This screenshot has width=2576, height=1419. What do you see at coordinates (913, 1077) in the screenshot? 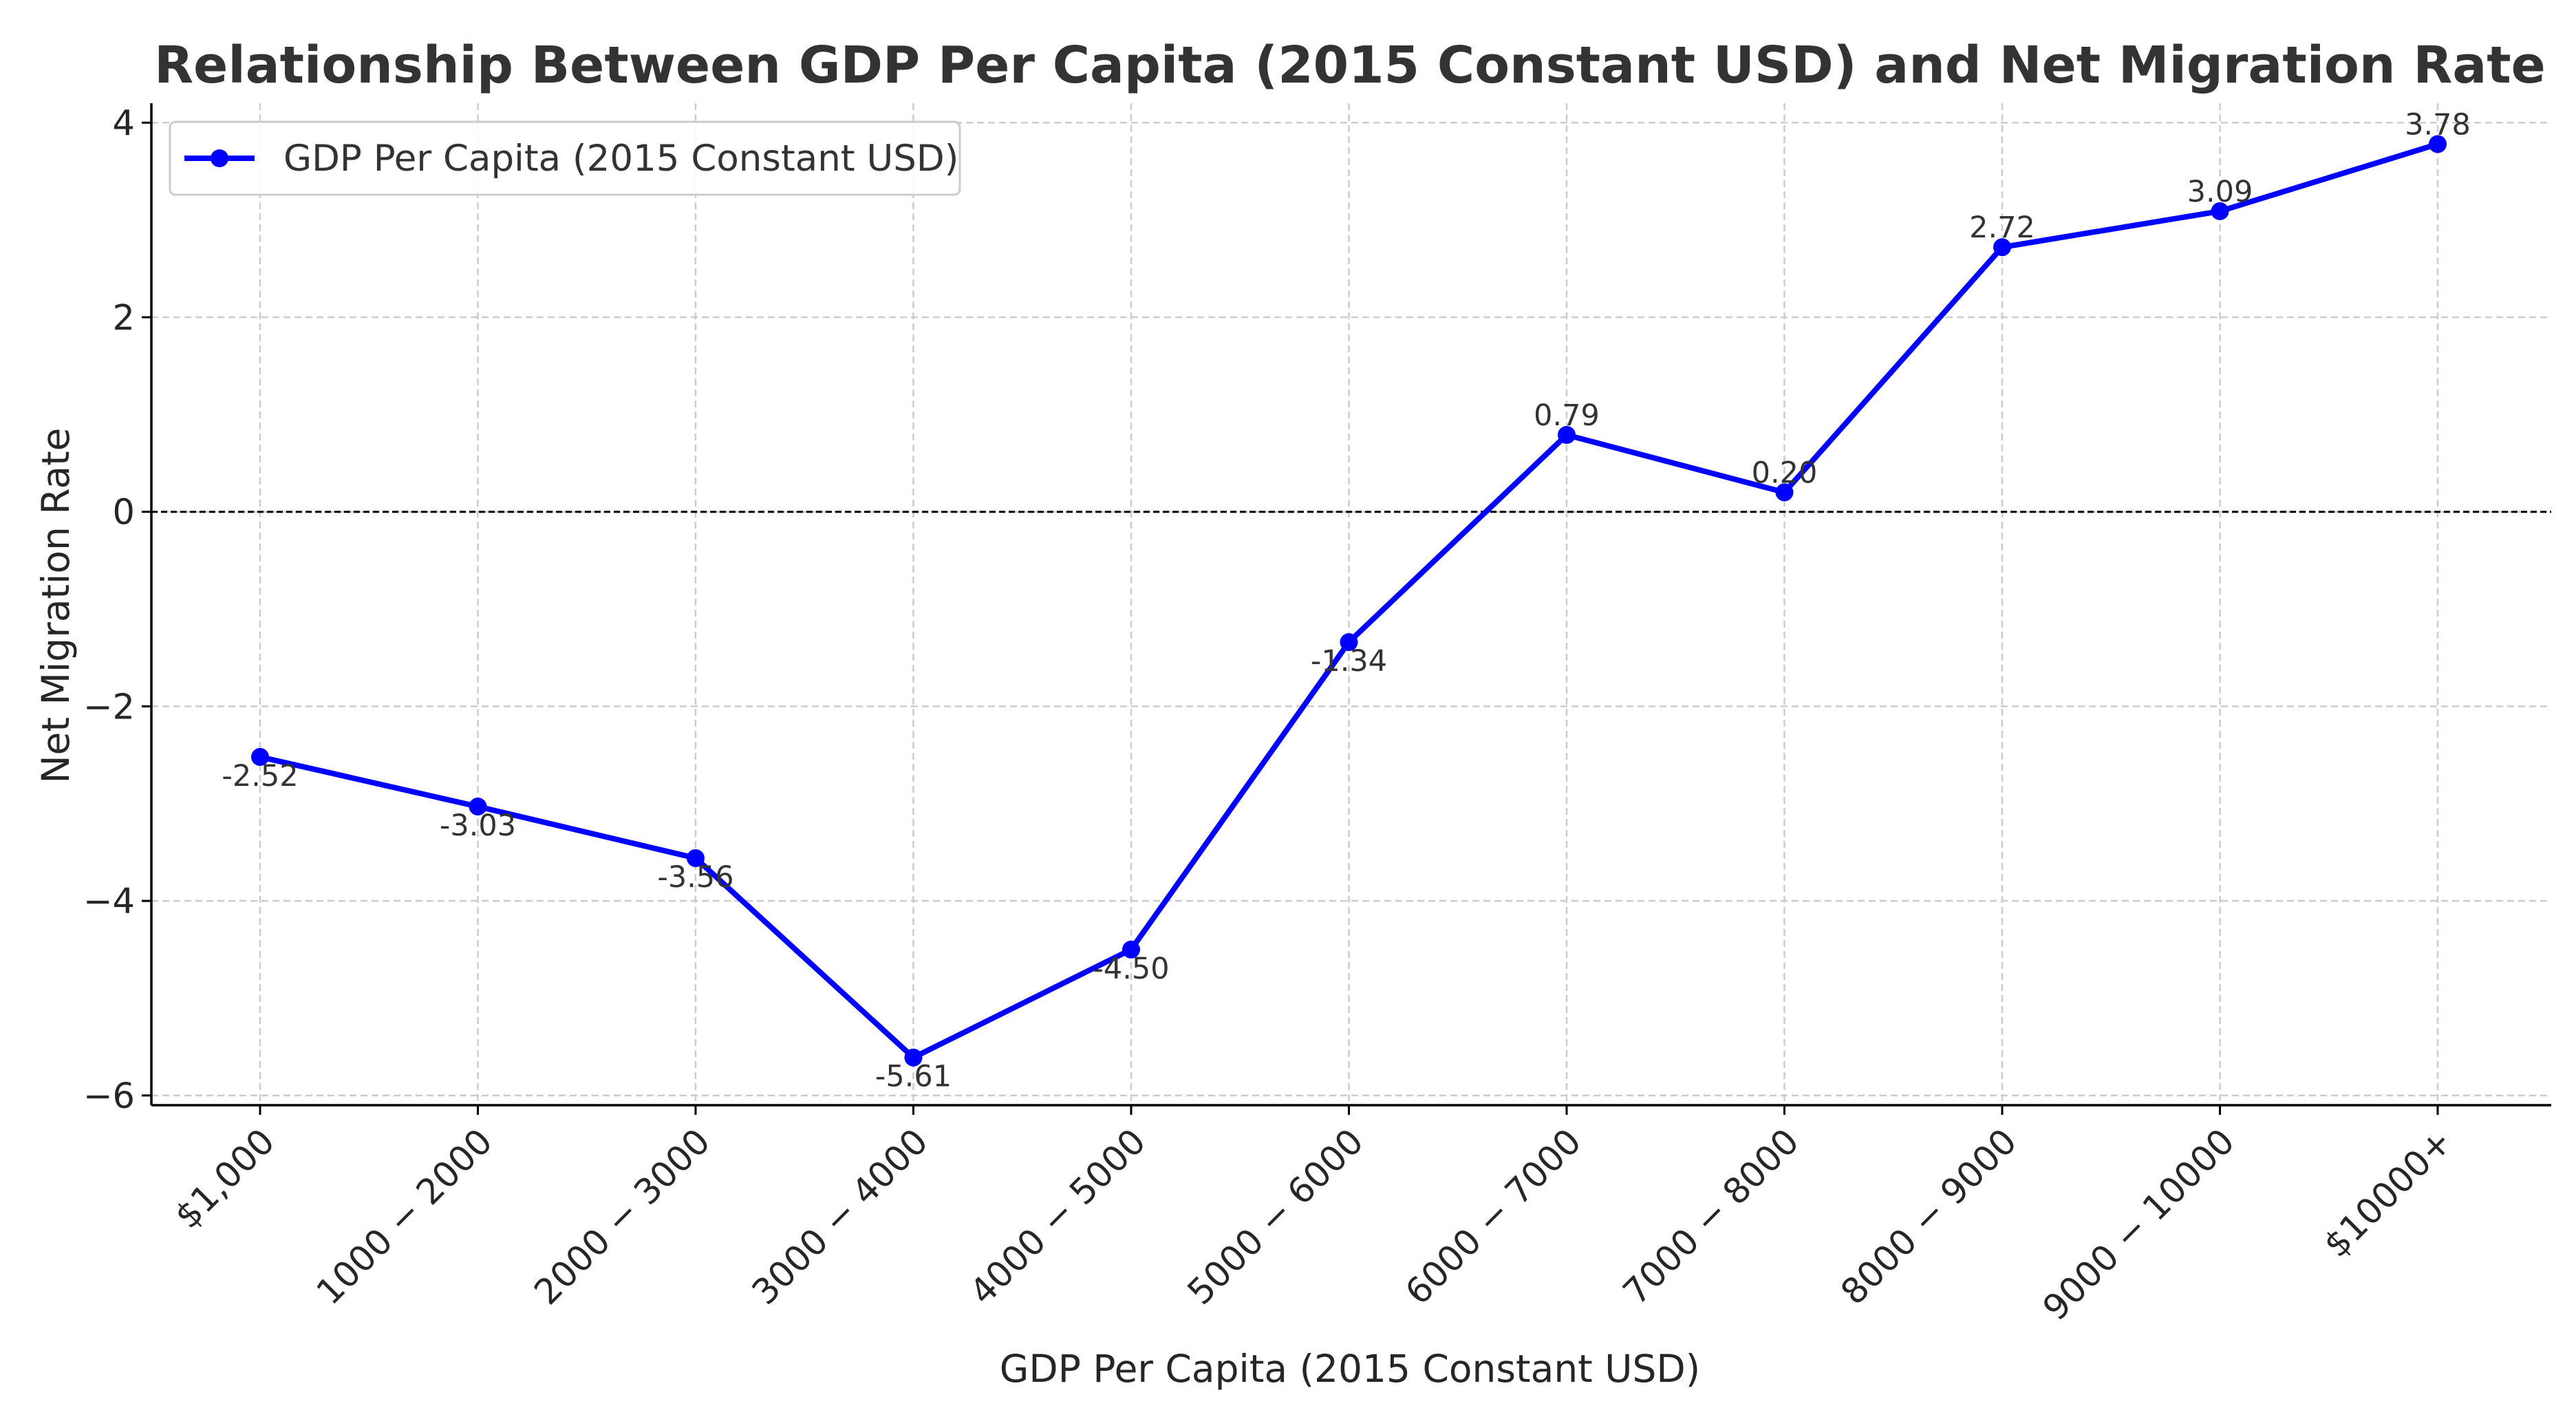
I see `data-label: -5.61` at bounding box center [913, 1077].